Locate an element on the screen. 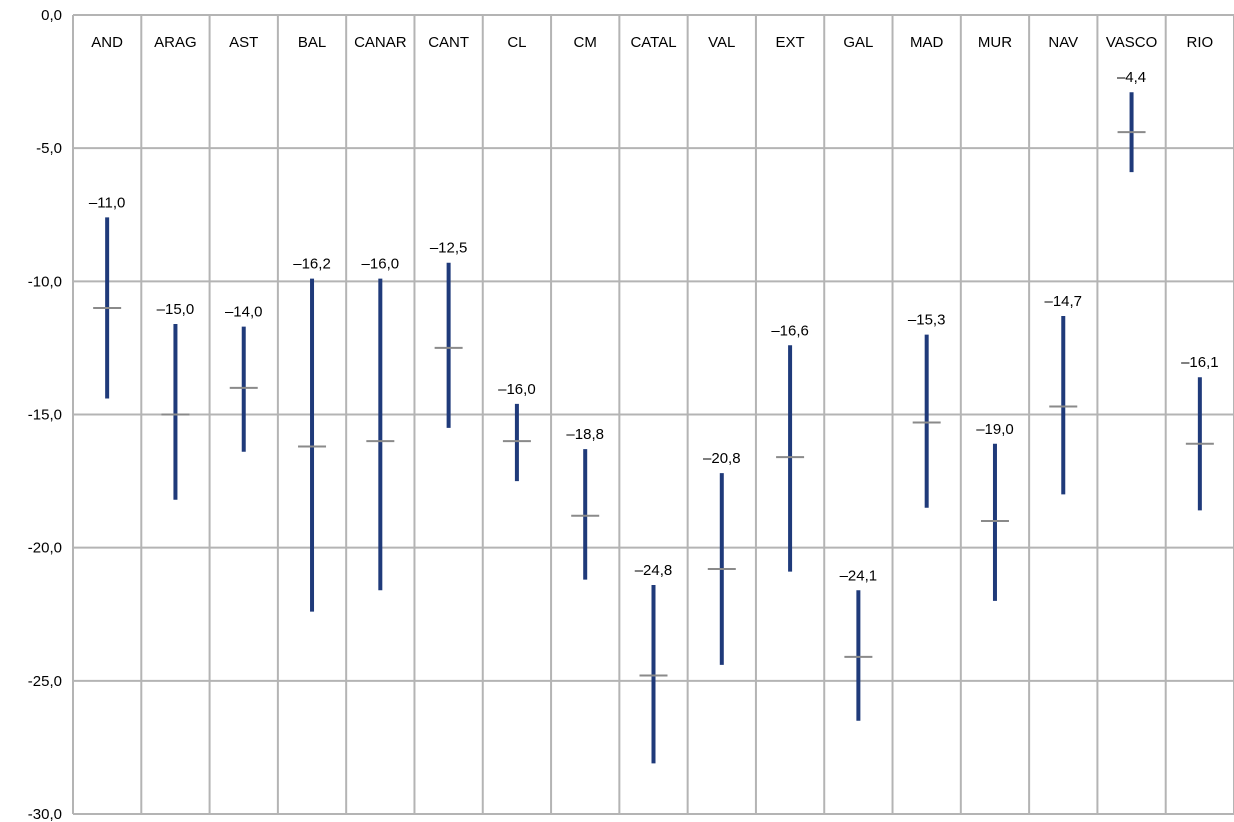  category-label: BAL is located at coordinates (312, 42).